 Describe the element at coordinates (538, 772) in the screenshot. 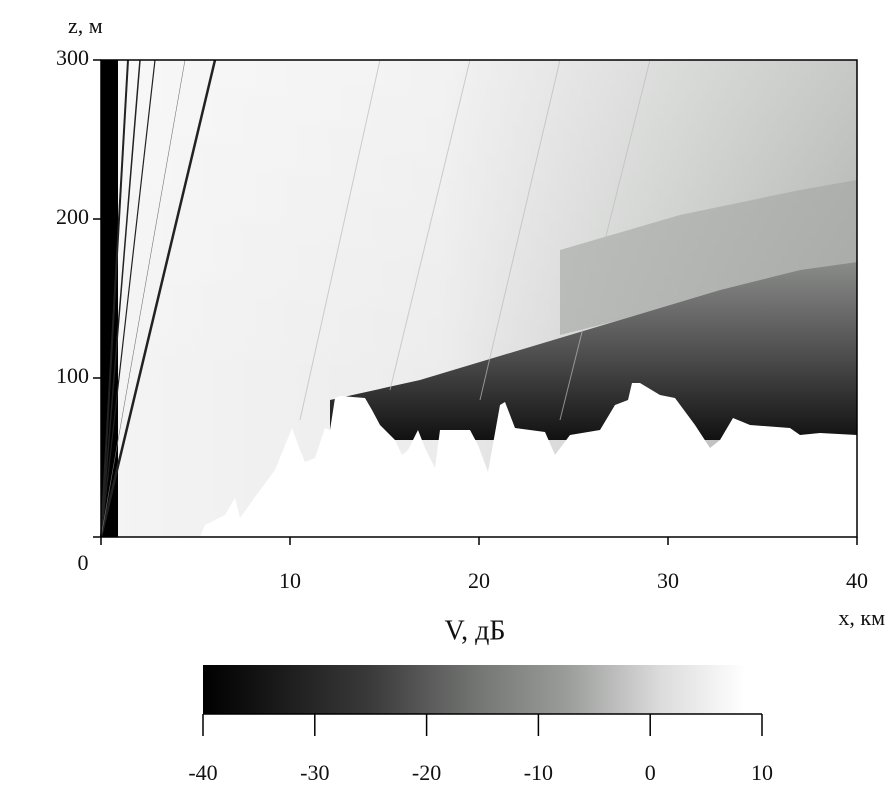

I see `colorbar-tick-label: -10` at that location.